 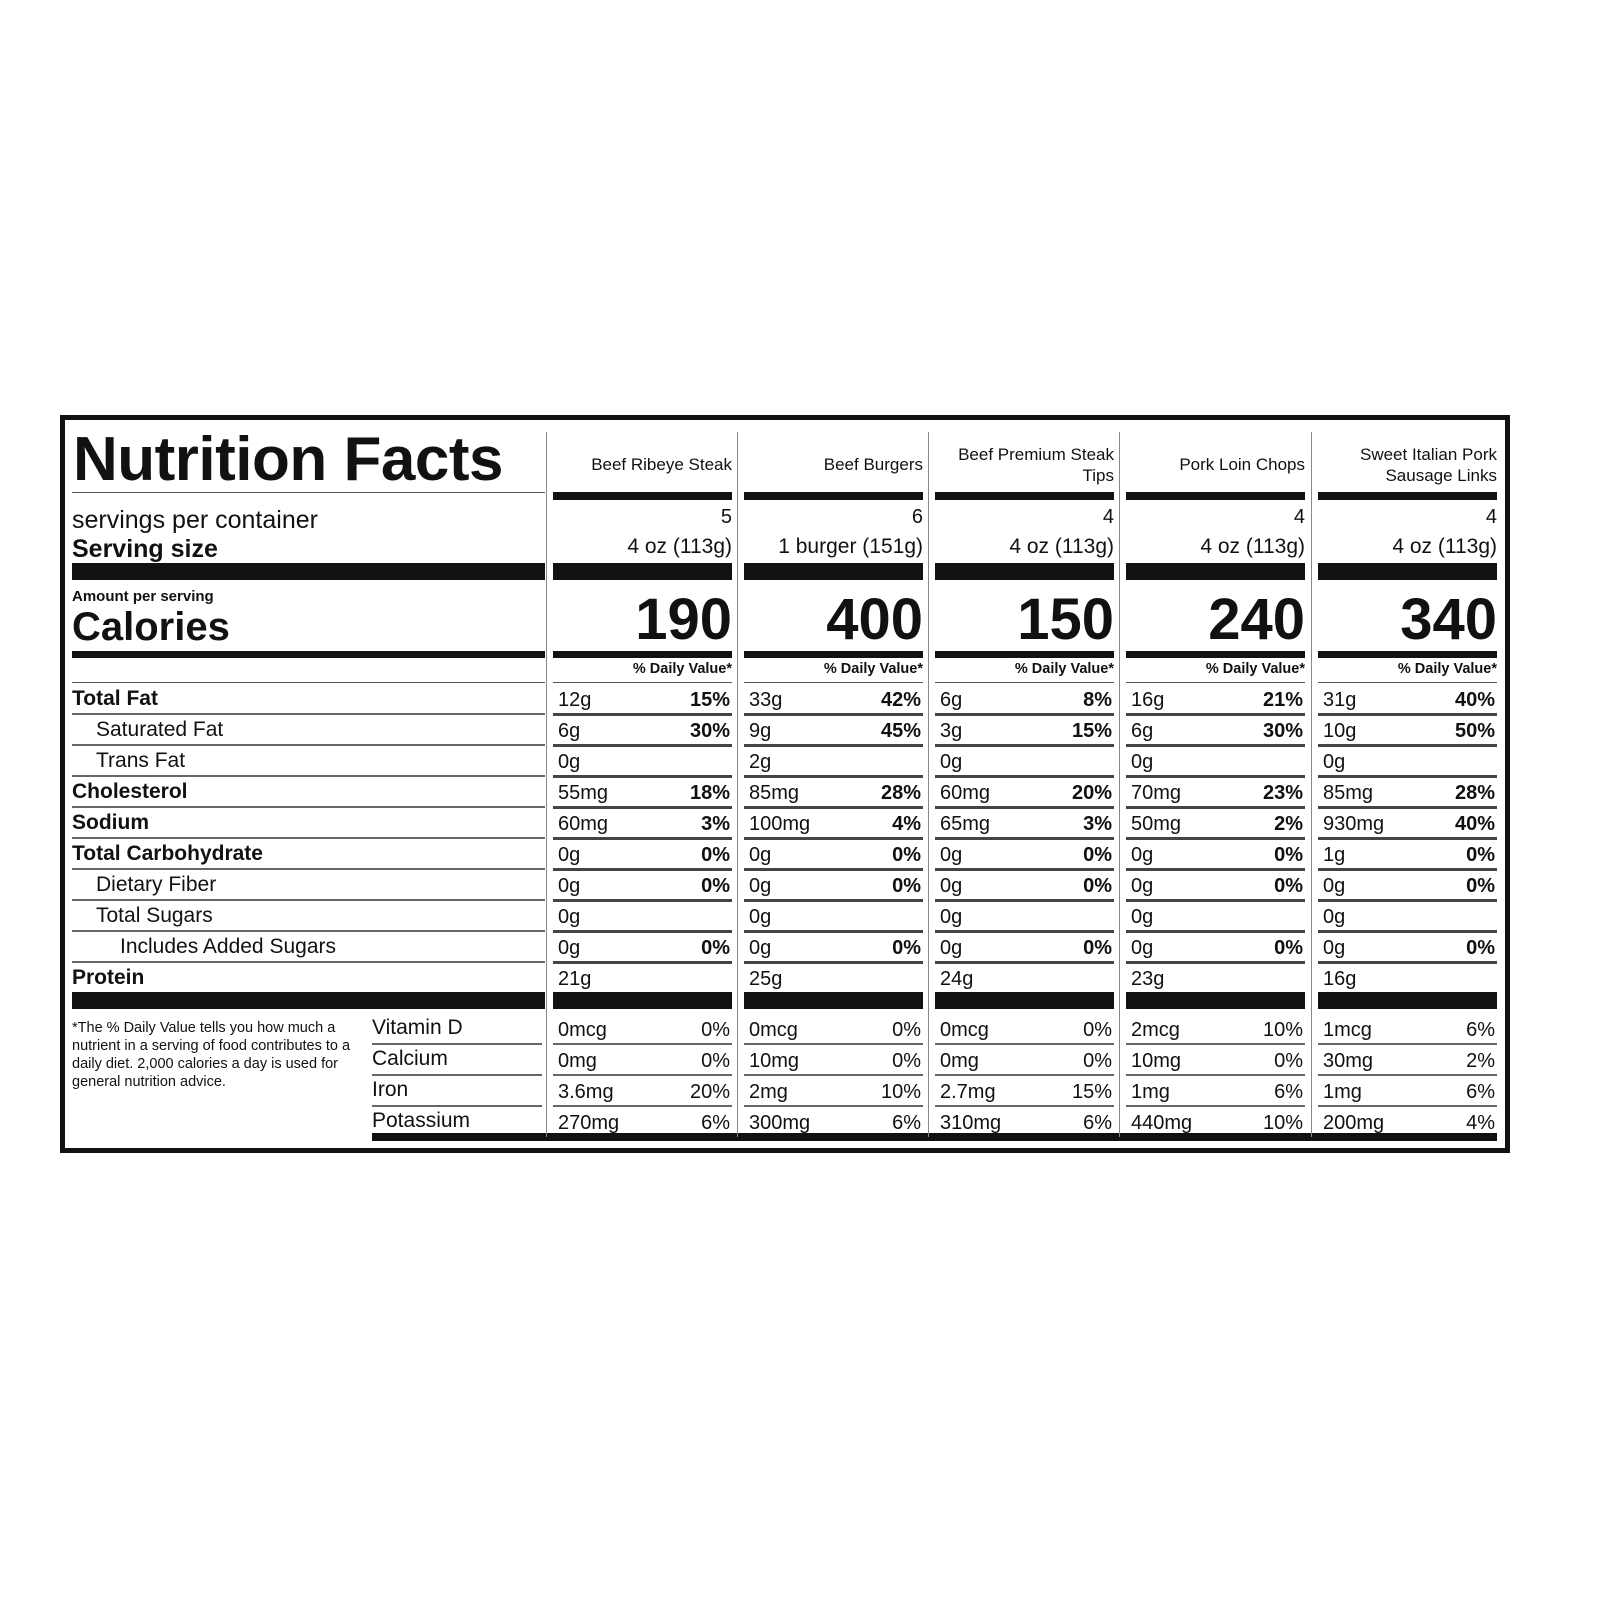 What do you see at coordinates (965, 793) in the screenshot?
I see `nutrient-amount: 60mg` at bounding box center [965, 793].